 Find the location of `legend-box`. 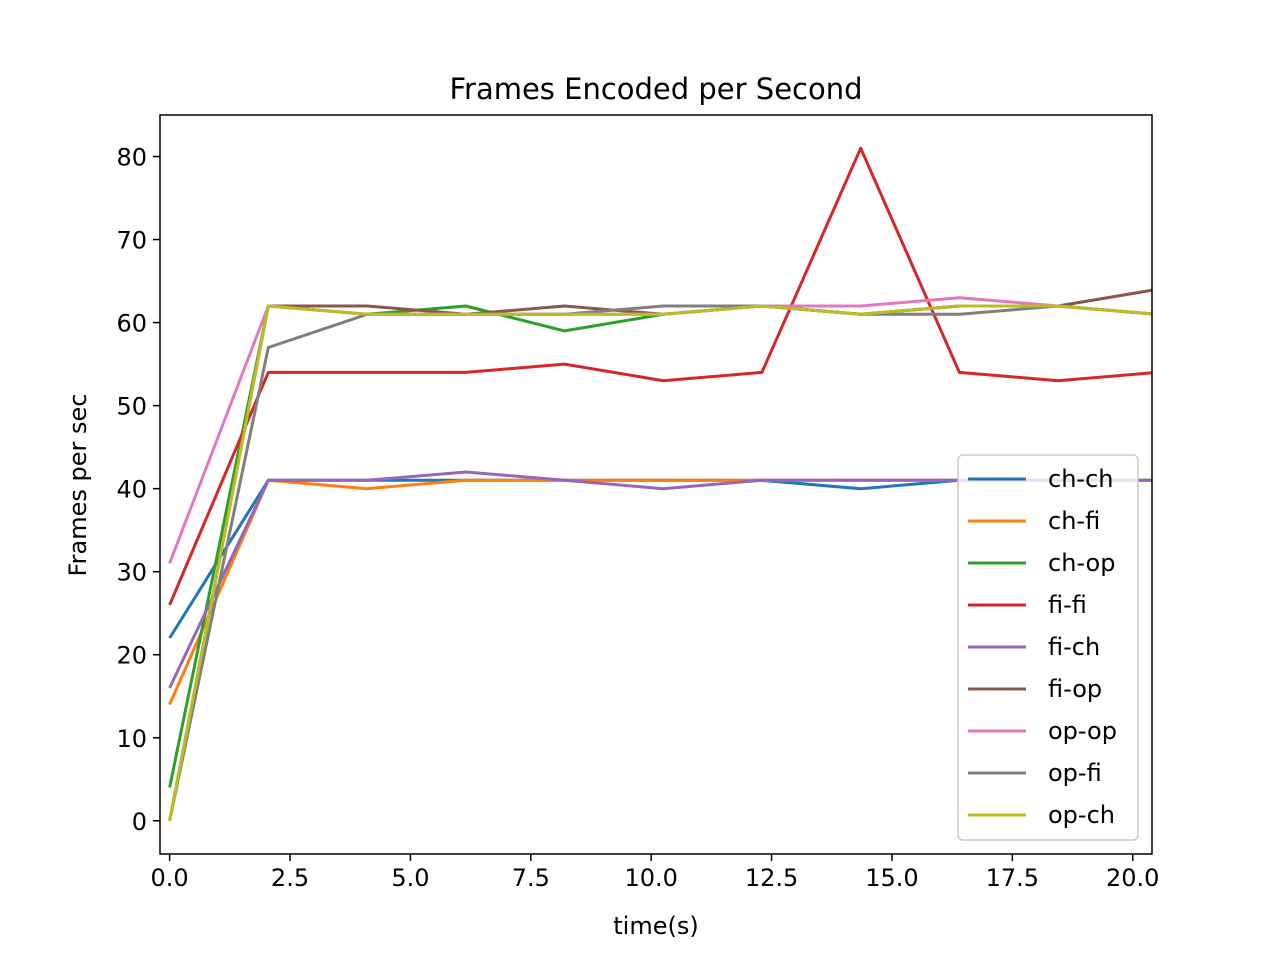

legend-box is located at coordinates (1048, 647).